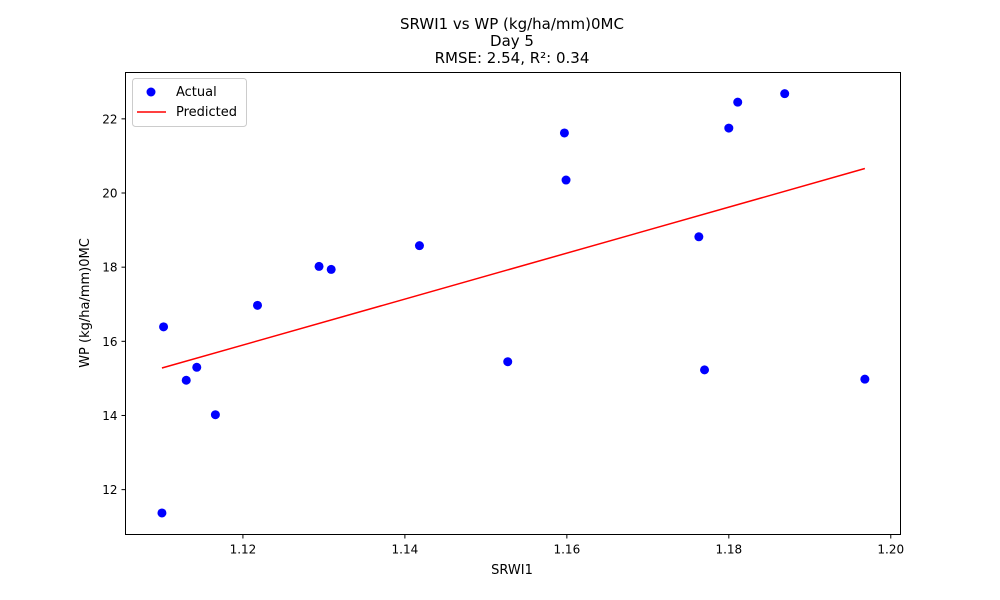 The height and width of the screenshot is (600, 1000). I want to click on y-tick-label: 16, so click(109, 342).